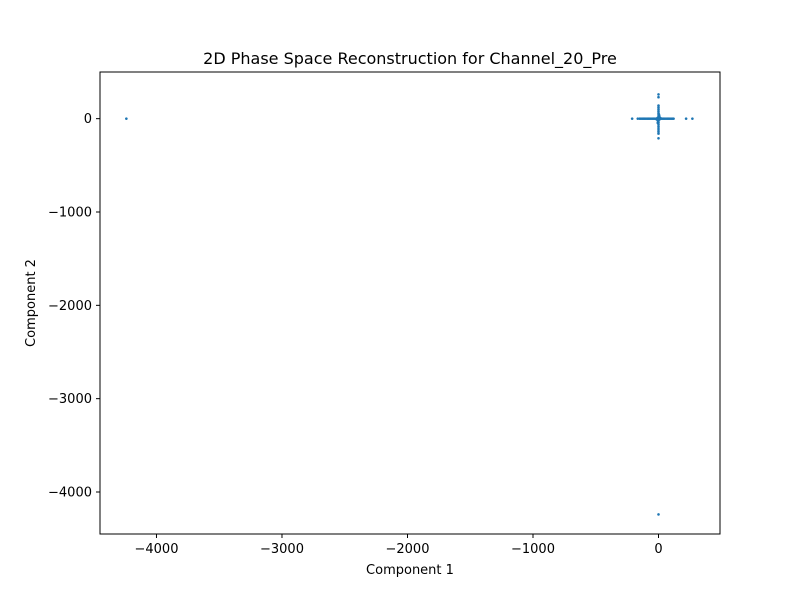 The height and width of the screenshot is (600, 800). What do you see at coordinates (407, 549) in the screenshot?
I see `x-tick-label: −2000` at bounding box center [407, 549].